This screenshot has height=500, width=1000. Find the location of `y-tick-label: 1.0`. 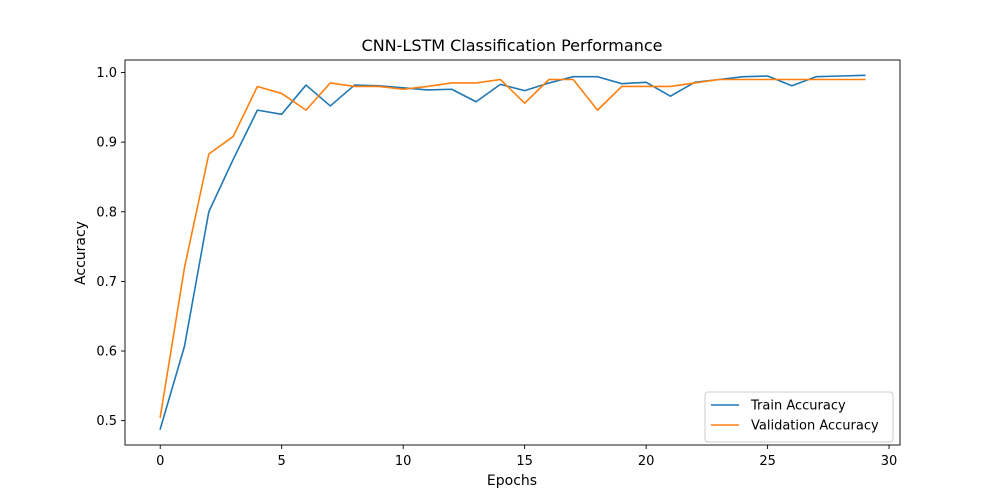

y-tick-label: 1.0 is located at coordinates (106, 73).